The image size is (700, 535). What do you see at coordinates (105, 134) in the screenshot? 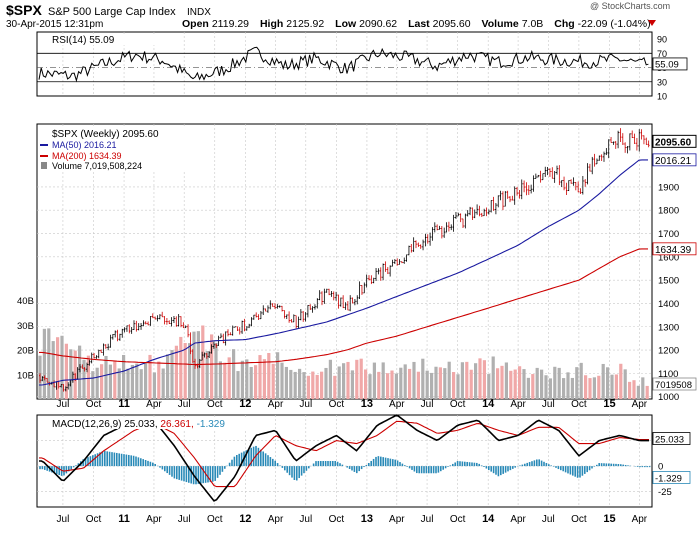
I see `price-legend: $SPX (Weekly) 2095.60` at bounding box center [105, 134].